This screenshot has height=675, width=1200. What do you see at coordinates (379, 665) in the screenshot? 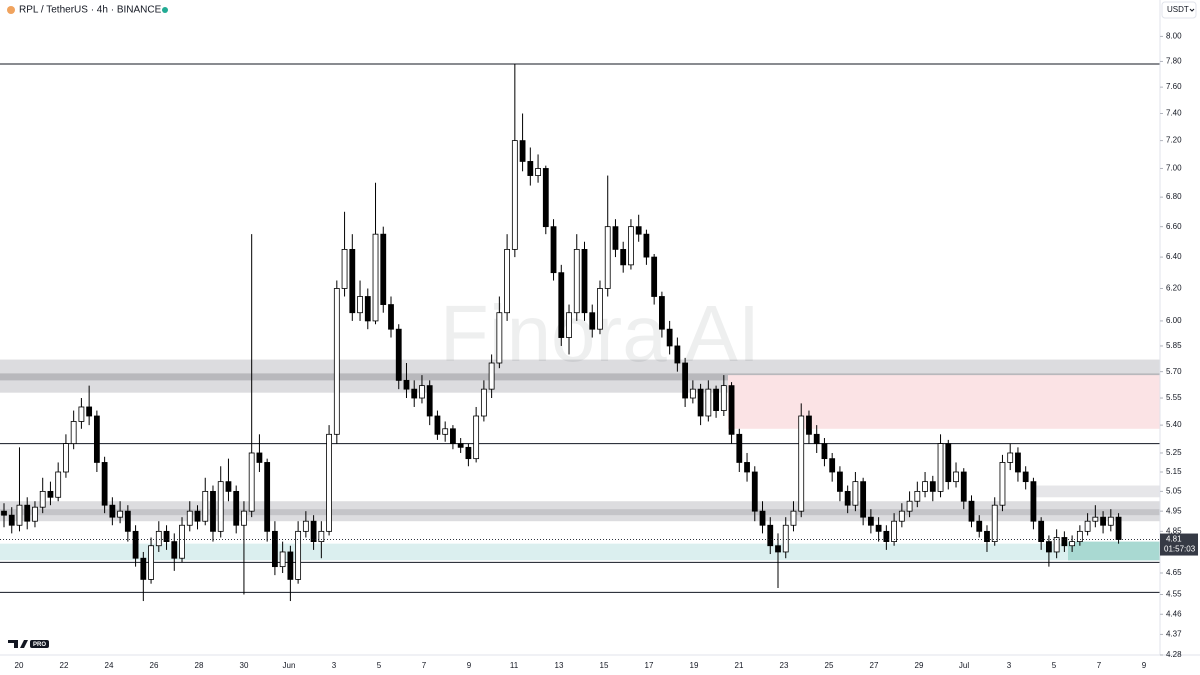
I see `x-tick-label: 5` at bounding box center [379, 665].